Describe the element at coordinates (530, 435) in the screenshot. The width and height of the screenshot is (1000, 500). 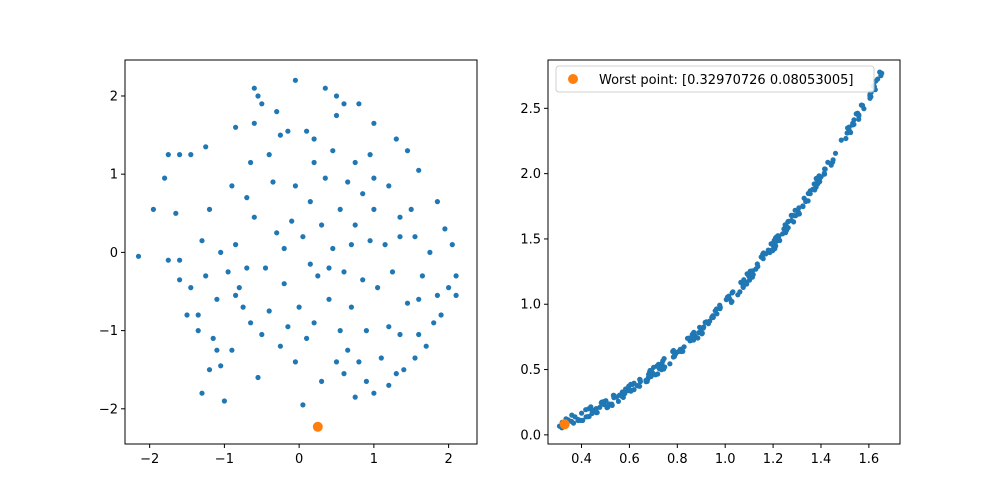
I see `y-tick-label: 0.0` at that location.